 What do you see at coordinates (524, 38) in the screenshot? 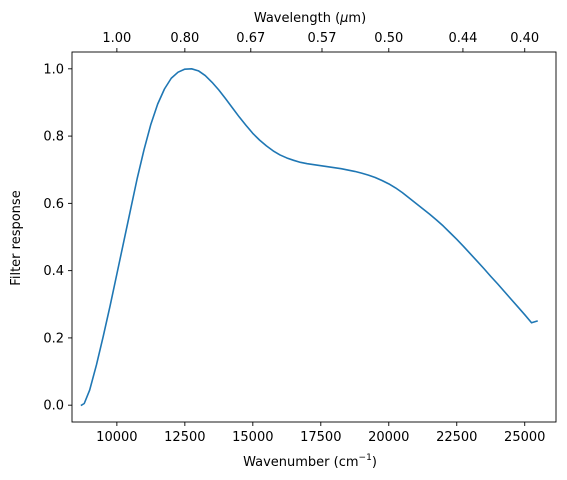
I see `top-x-tick-label: 0.40` at bounding box center [524, 38].